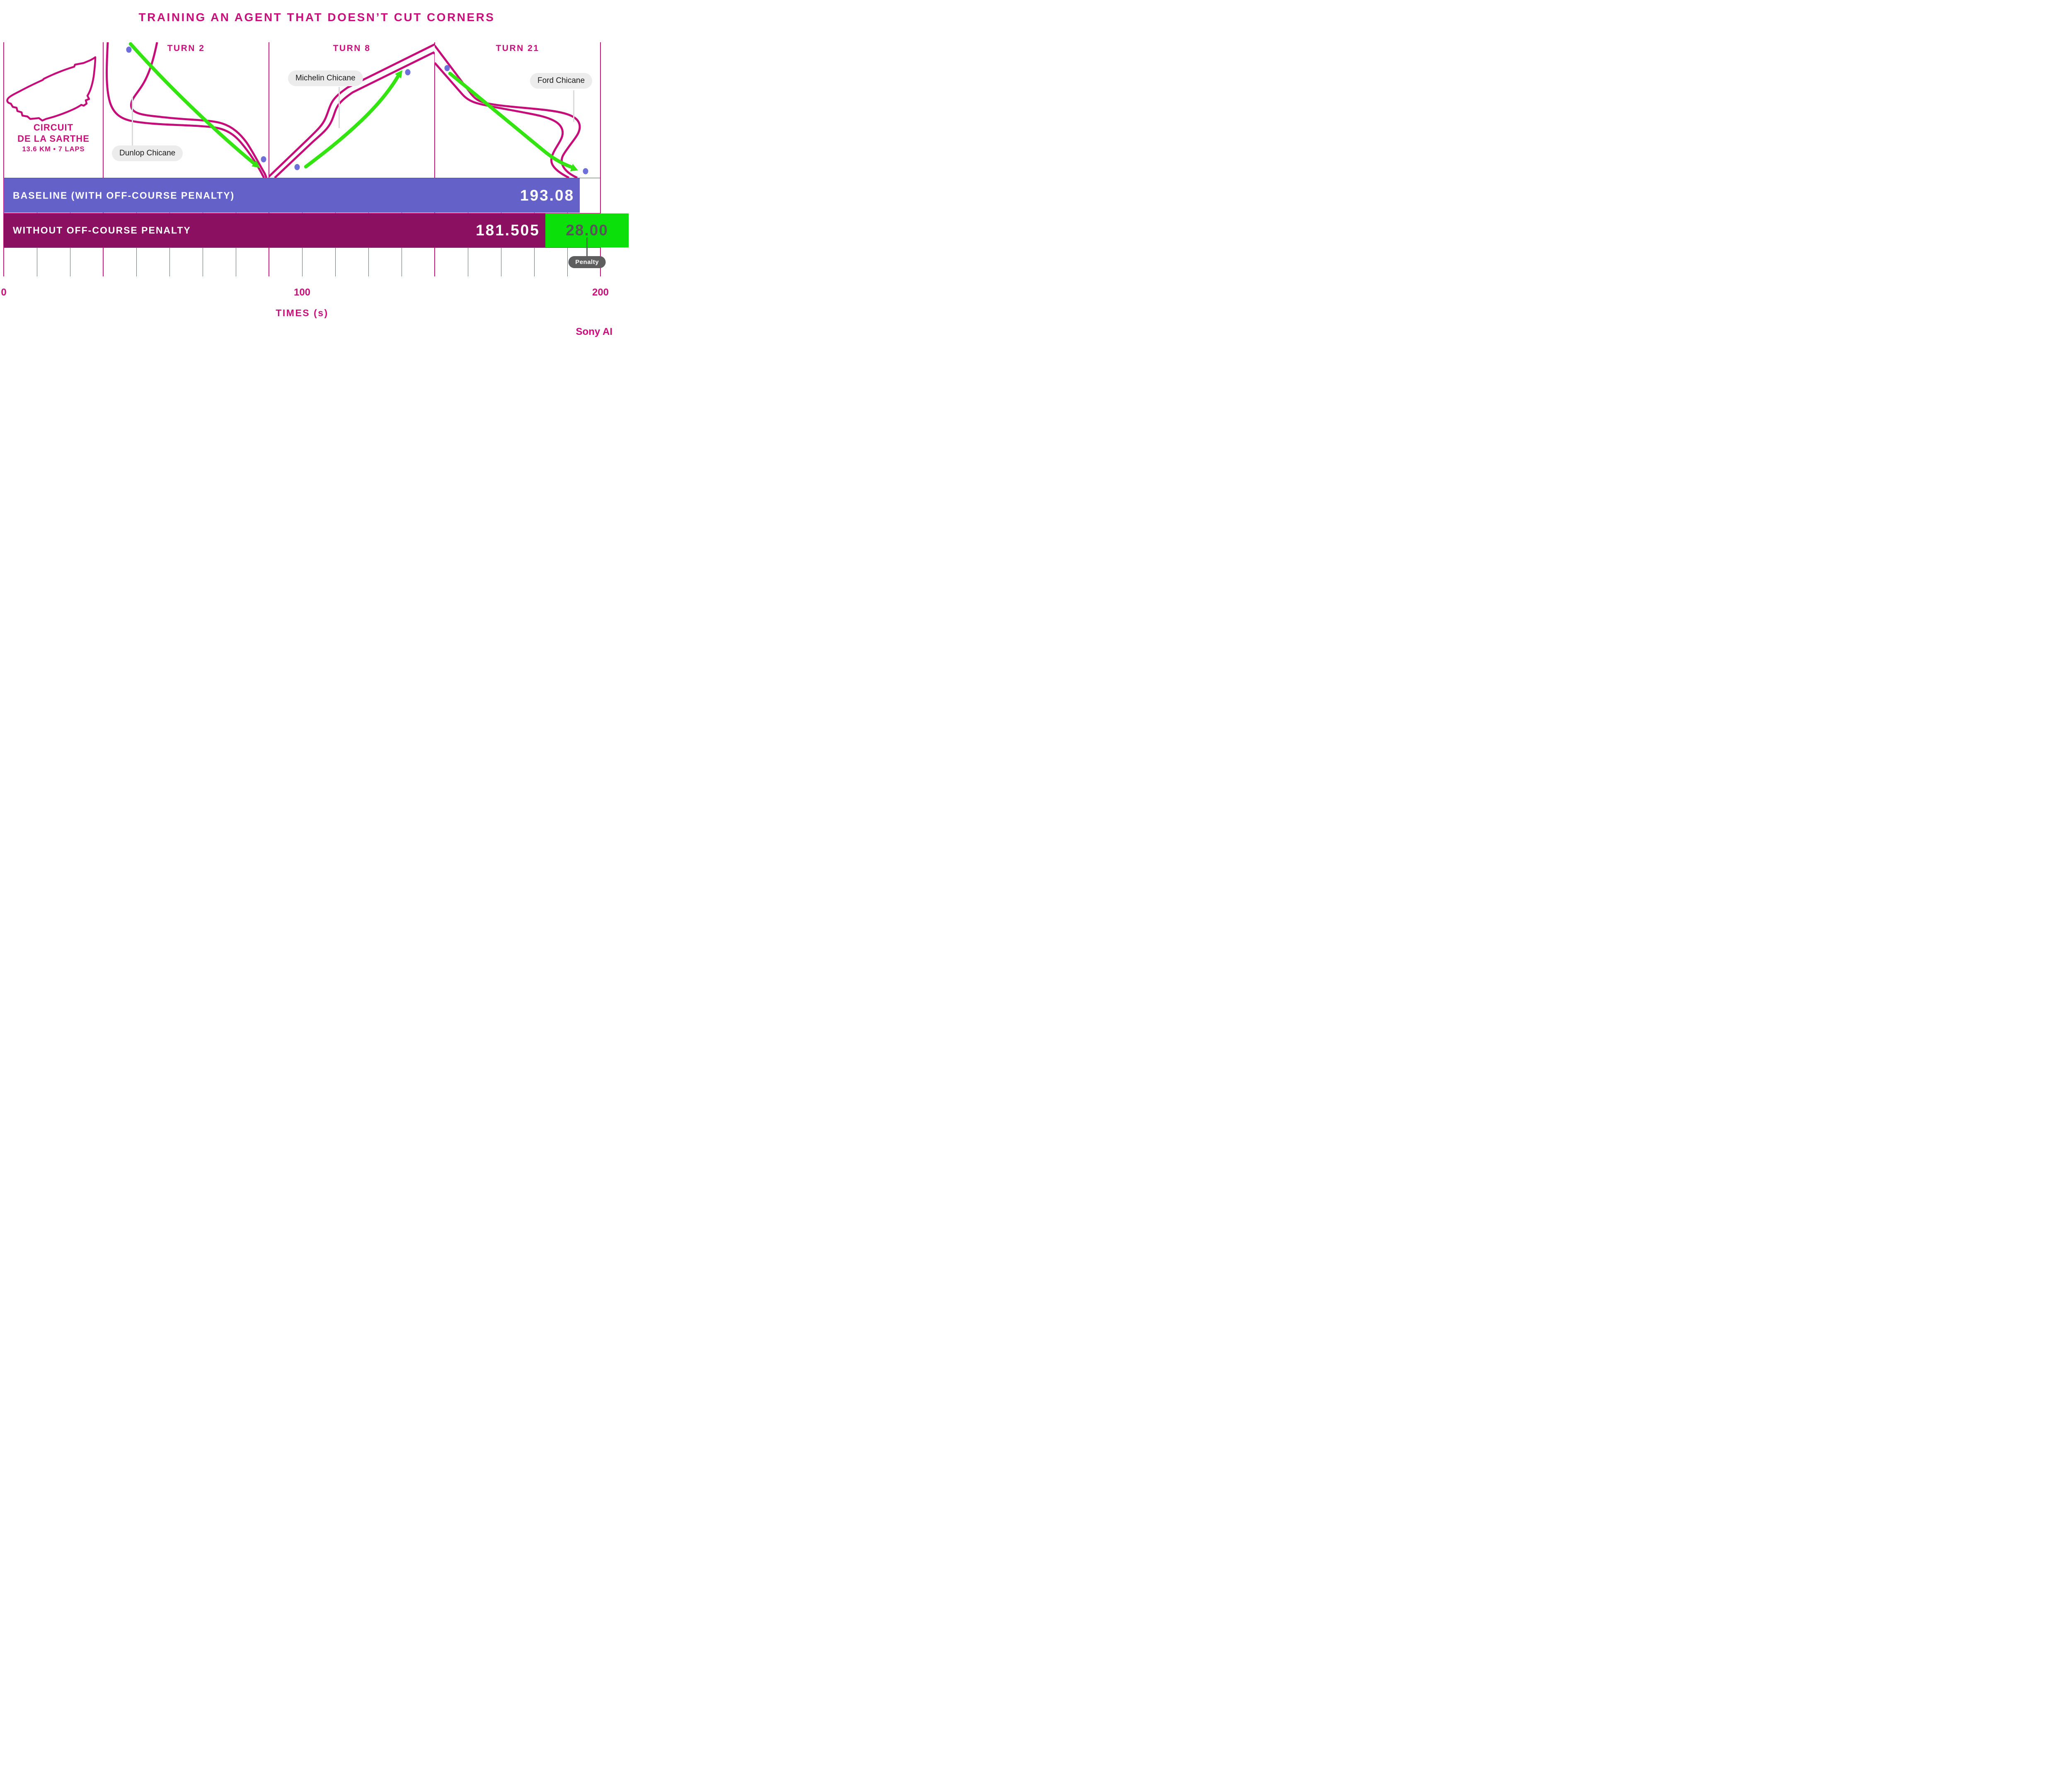 This screenshot has width=2072, height=1782. What do you see at coordinates (263, 159) in the screenshot?
I see `turn2-end-waypoint-dot` at bounding box center [263, 159].